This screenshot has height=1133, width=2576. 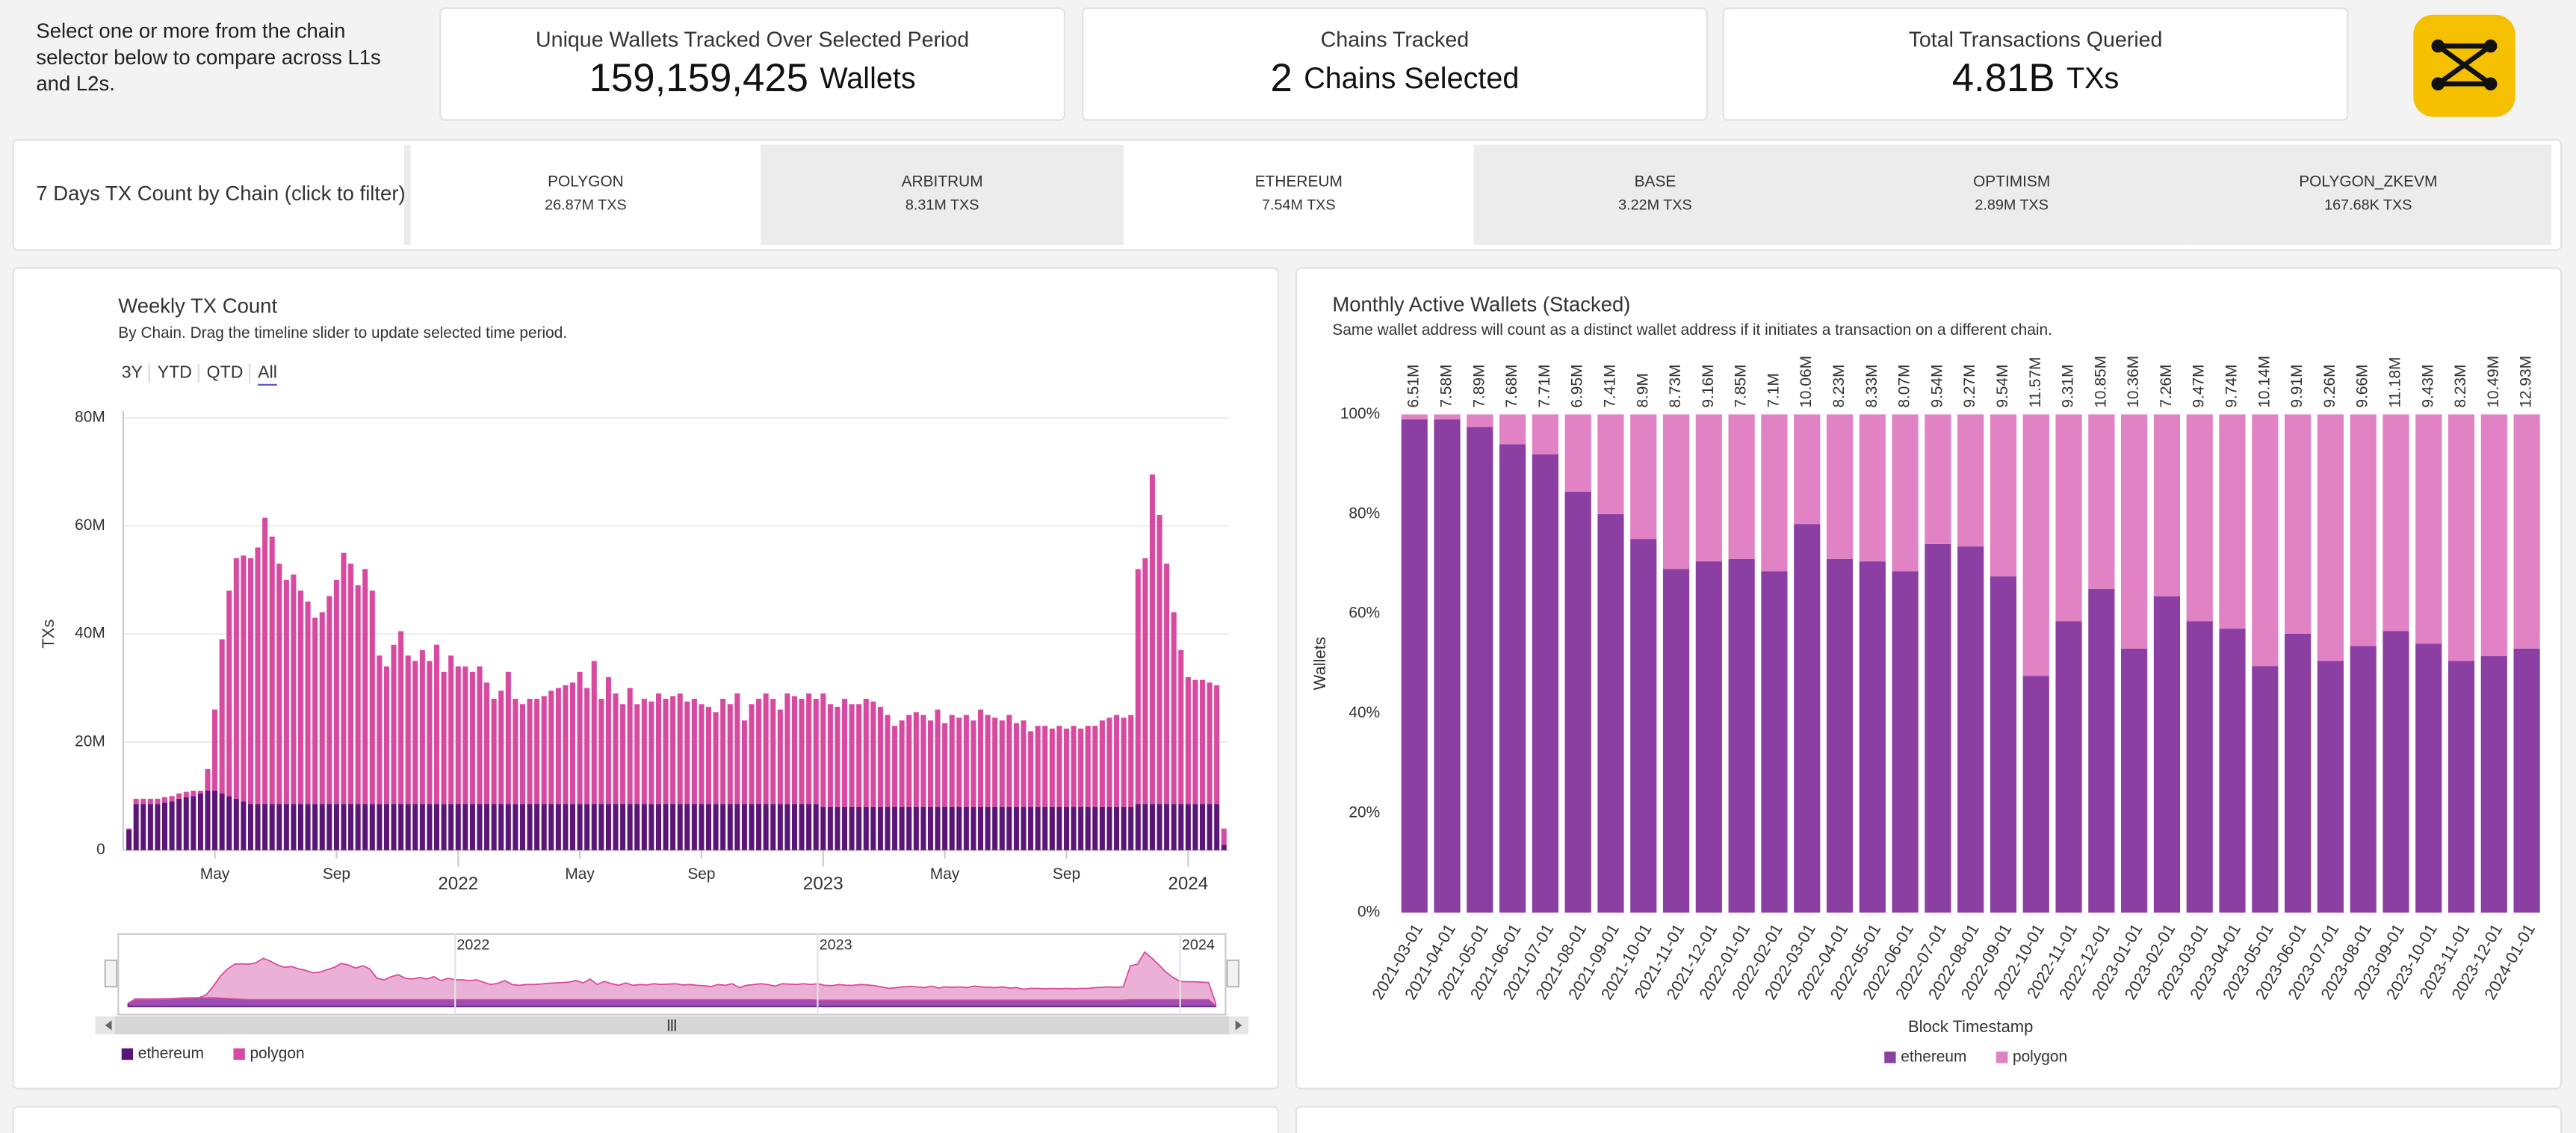 What do you see at coordinates (752, 64) in the screenshot?
I see `kpi-card` at bounding box center [752, 64].